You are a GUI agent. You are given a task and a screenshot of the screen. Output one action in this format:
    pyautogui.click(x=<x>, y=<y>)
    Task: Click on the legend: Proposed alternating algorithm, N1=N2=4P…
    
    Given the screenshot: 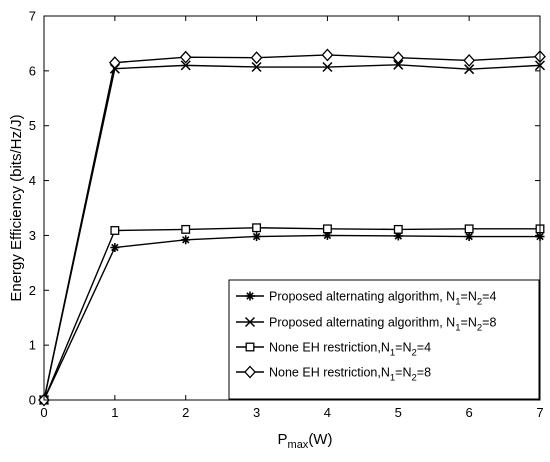 What is the action you would take?
    pyautogui.click(x=384, y=339)
    